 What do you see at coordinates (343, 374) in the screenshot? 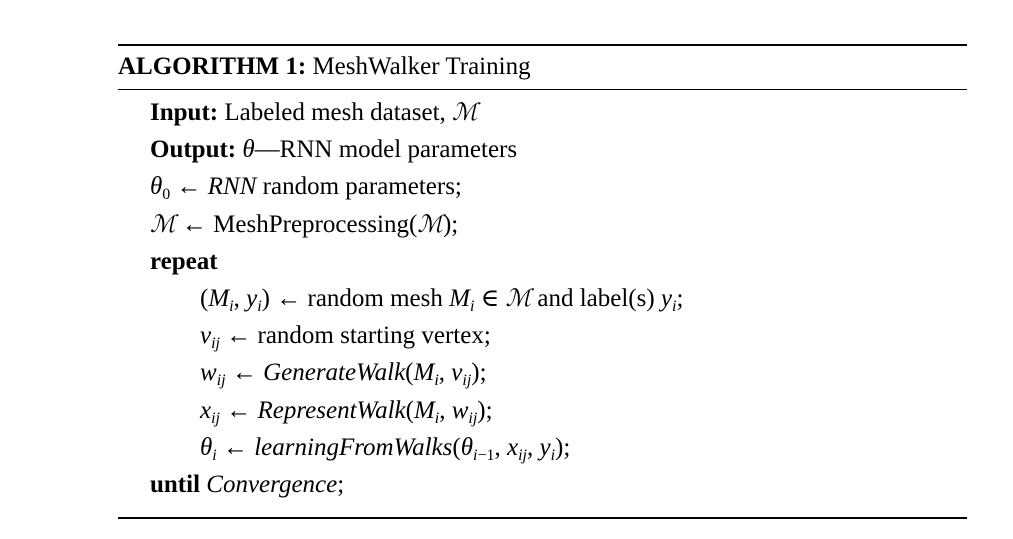
I see `generate-walk-line: wij ← GenerateWalk(Mi, vij);` at bounding box center [343, 374].